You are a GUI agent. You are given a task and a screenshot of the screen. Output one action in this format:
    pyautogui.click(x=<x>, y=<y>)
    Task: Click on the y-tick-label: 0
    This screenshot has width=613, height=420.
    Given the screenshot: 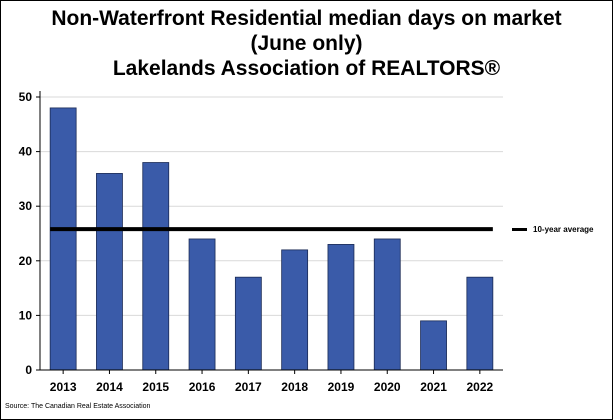 What is the action you would take?
    pyautogui.click(x=28, y=370)
    